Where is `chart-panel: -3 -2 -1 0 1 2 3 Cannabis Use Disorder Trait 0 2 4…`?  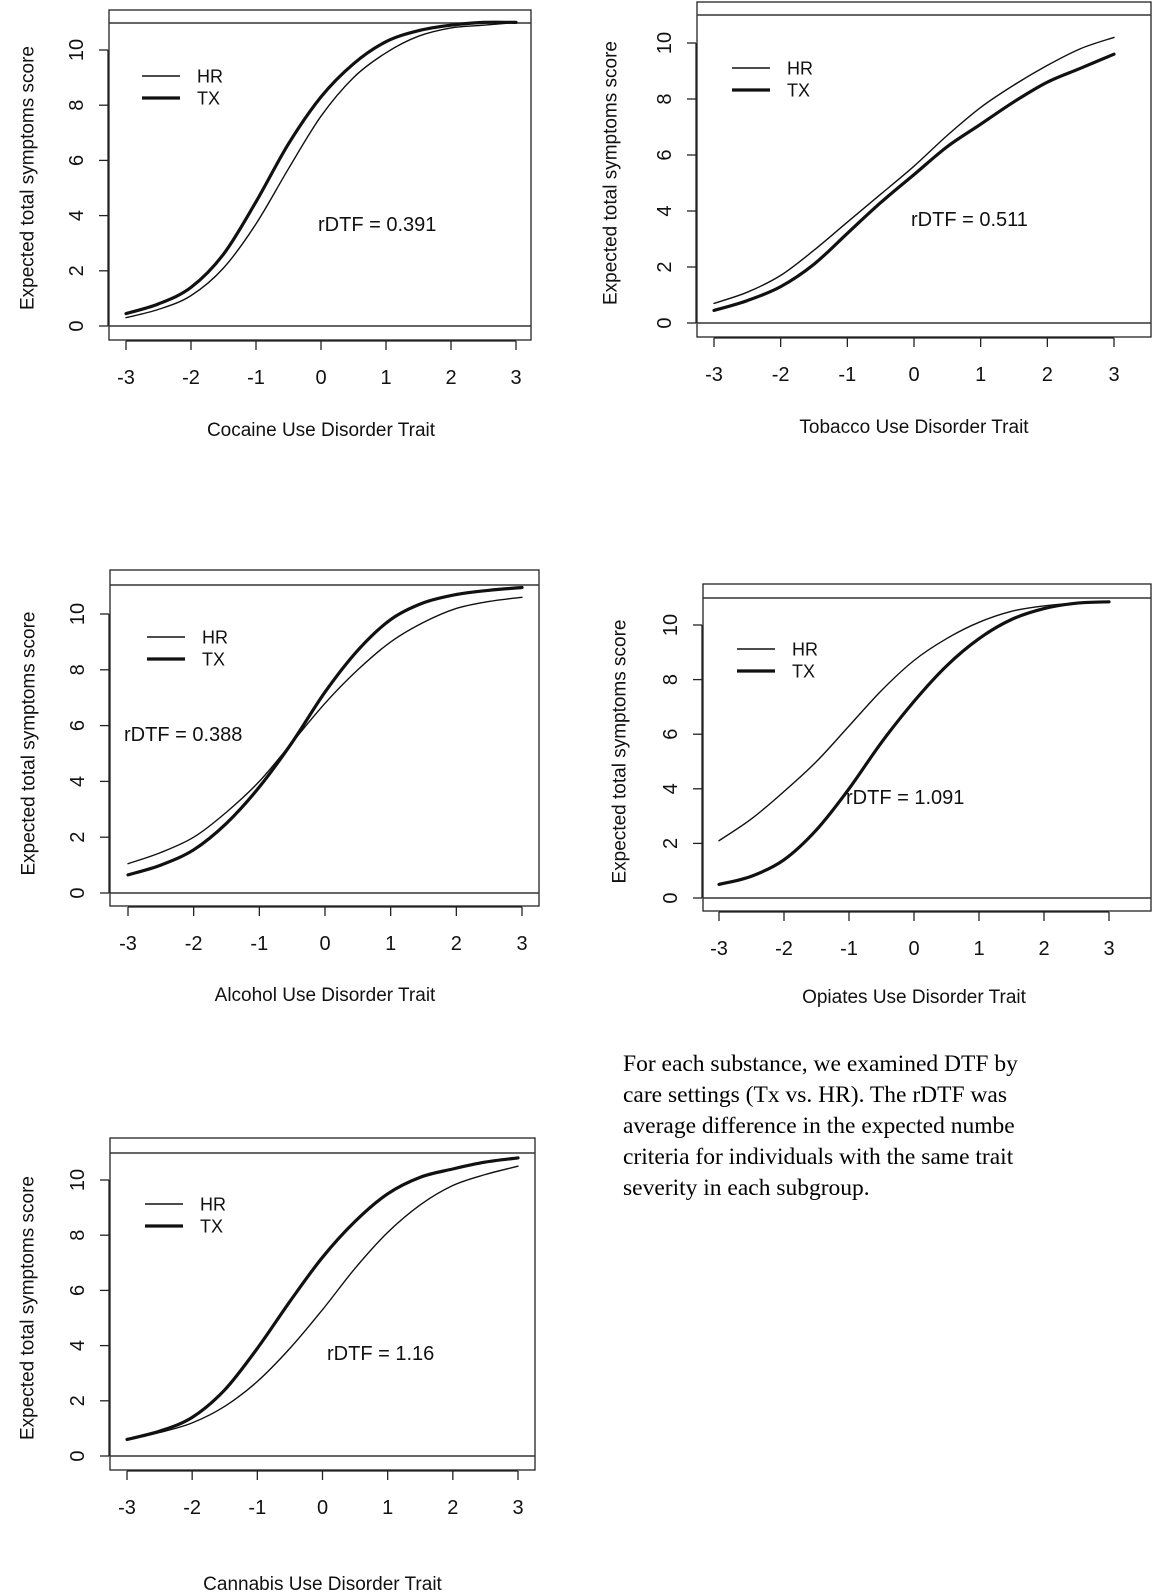
chart-panel: -3 -2 -1 0 1 2 3 Cannabis Use Disorder Trait 0 2 4… is located at coordinates (277, 1366).